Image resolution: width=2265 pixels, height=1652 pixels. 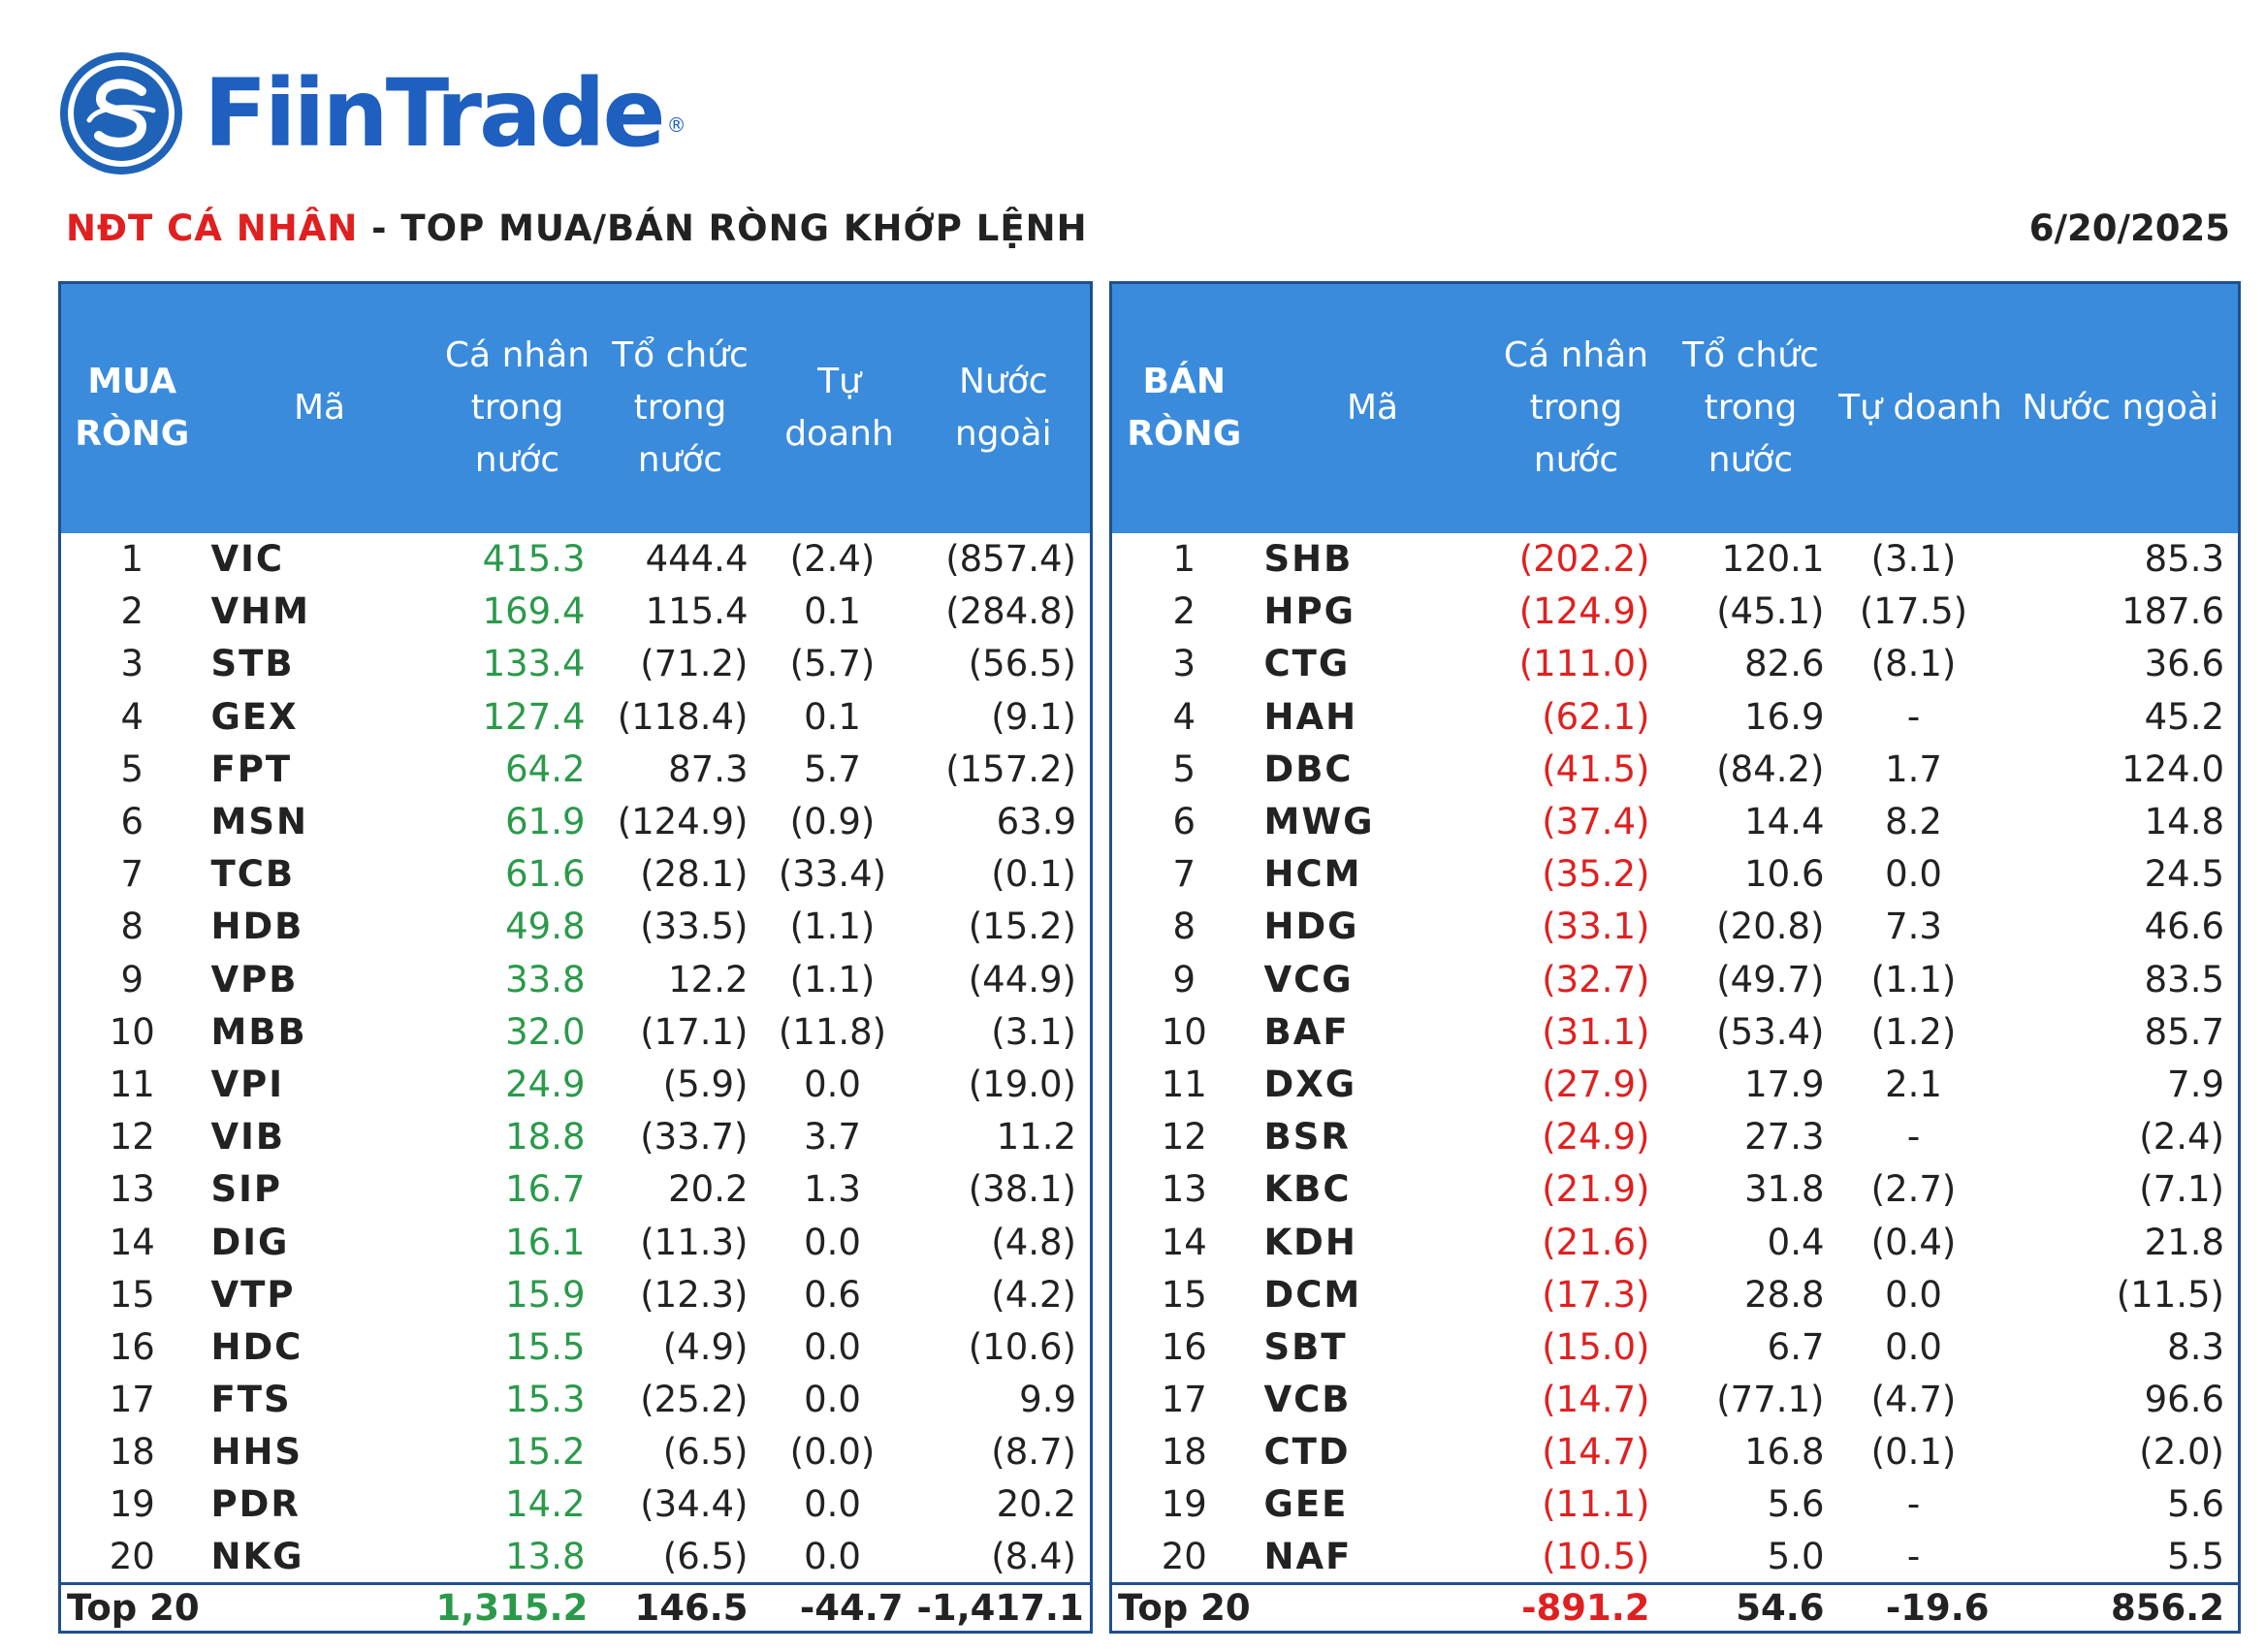 I want to click on institution-cell: 31.8, so click(x=1784, y=1189).